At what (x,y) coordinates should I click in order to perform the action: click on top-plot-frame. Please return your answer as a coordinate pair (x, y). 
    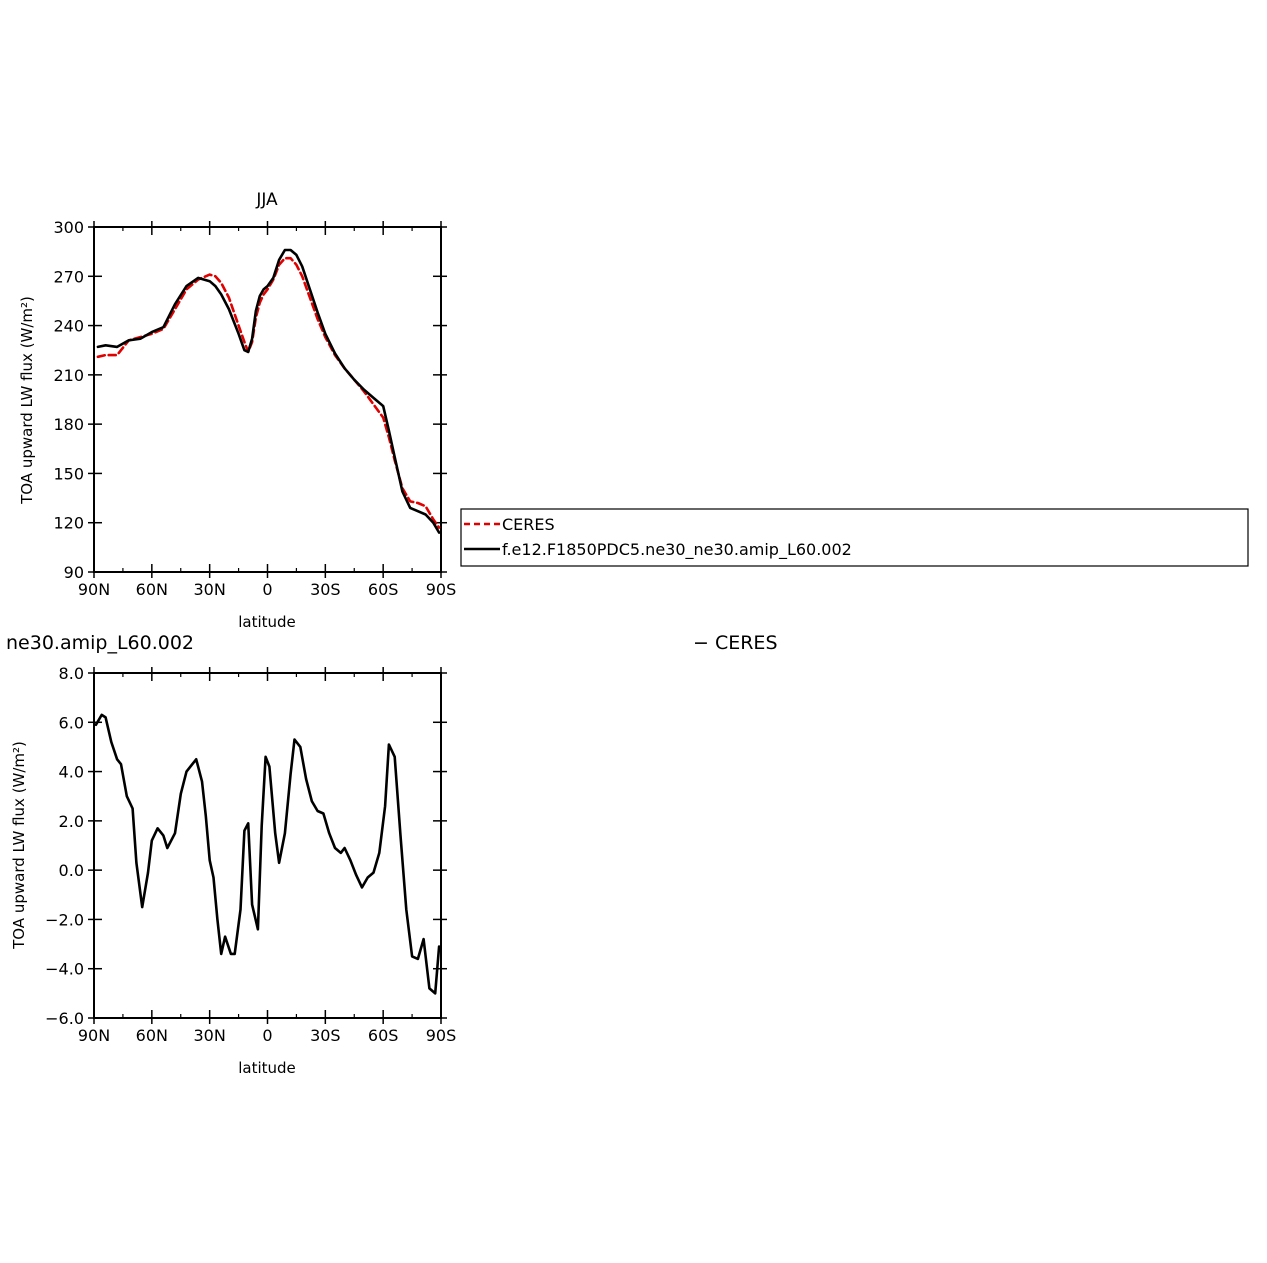
    Looking at the image, I should click on (267, 399).